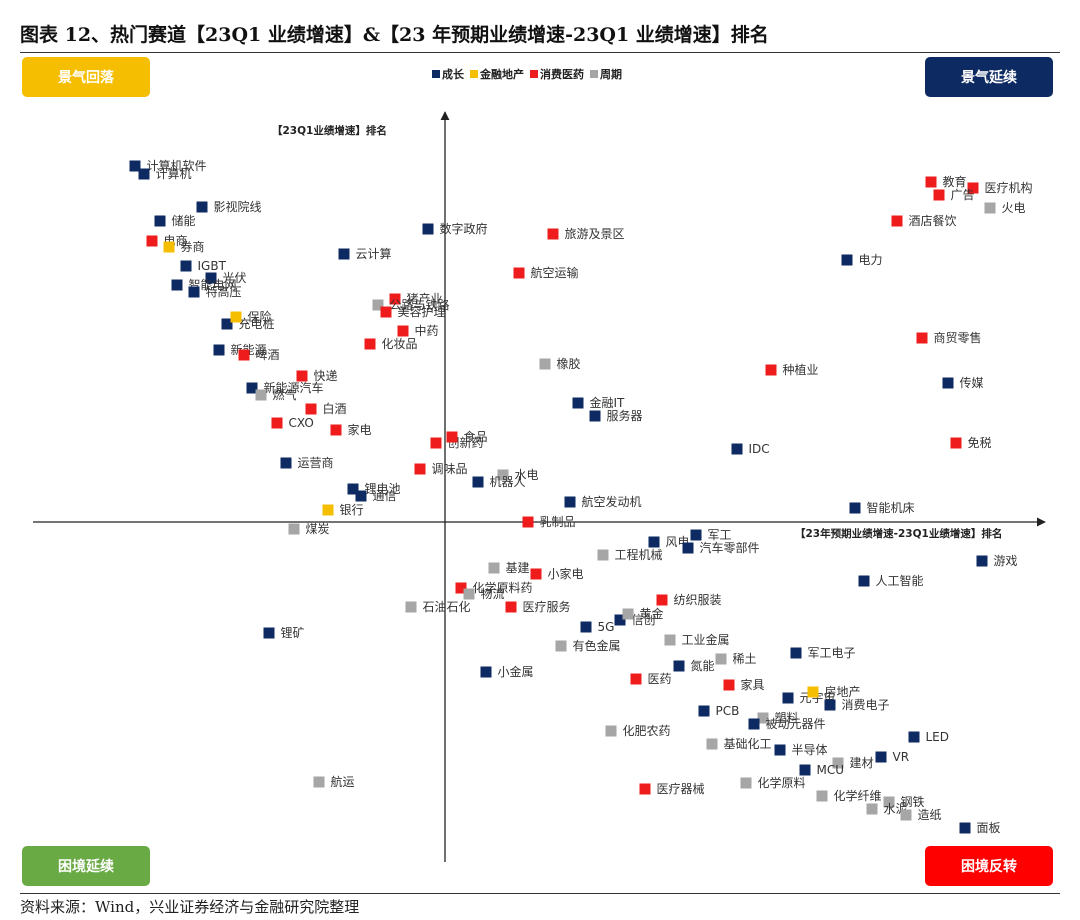  What do you see at coordinates (493, 594) in the screenshot?
I see `data-point-label: 物流` at bounding box center [493, 594].